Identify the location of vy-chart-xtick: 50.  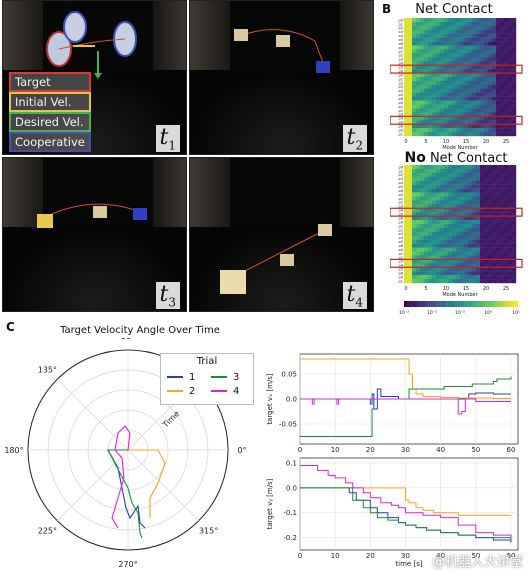
(475, 556).